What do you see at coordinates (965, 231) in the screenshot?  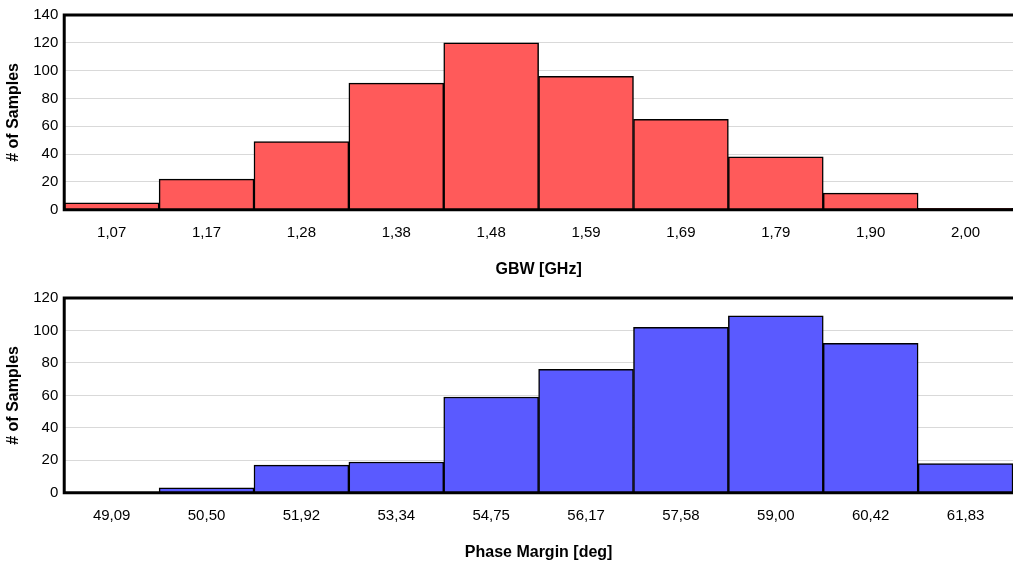 I see `x-tick-label: 2,00` at bounding box center [965, 231].